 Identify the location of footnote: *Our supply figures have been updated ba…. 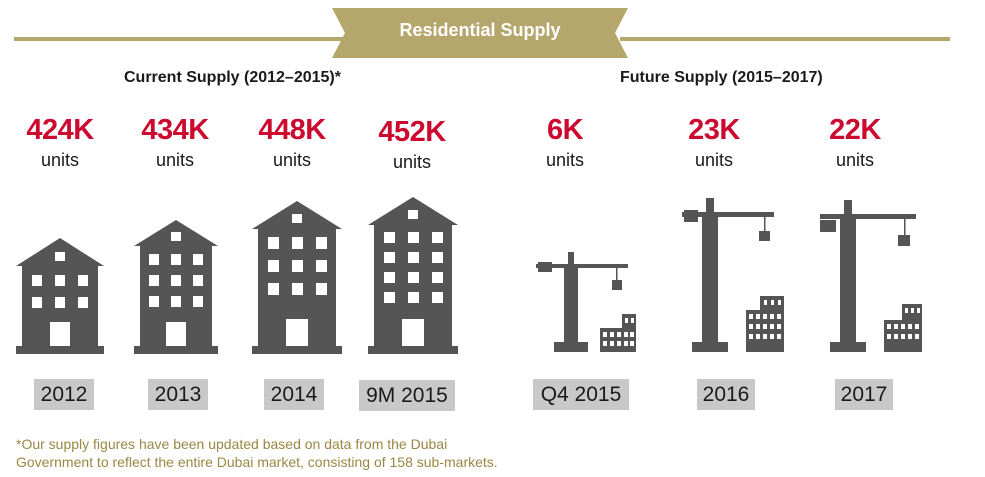
(266, 453).